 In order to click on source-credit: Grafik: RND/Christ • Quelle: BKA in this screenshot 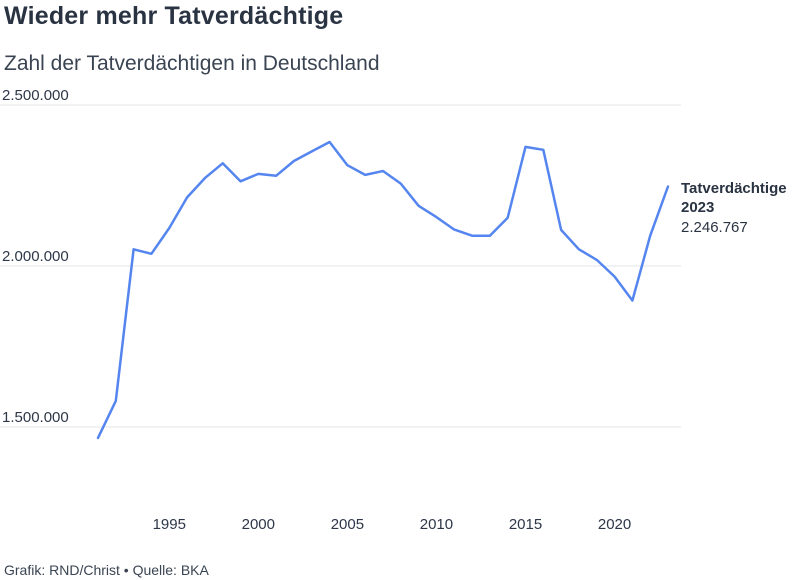, I will do `click(106, 570)`.